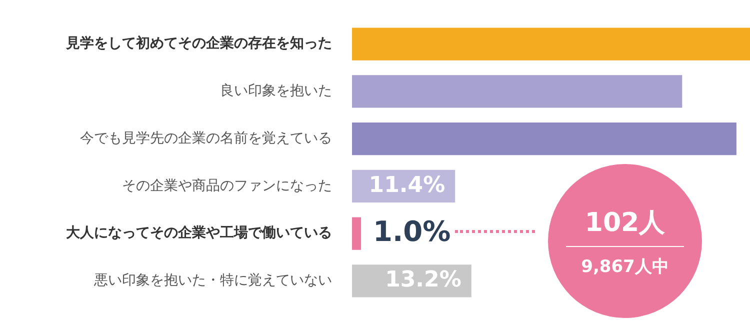 This screenshot has height=325, width=750. What do you see at coordinates (625, 267) in the screenshot?
I see `annotation: 9,867人中` at bounding box center [625, 267].